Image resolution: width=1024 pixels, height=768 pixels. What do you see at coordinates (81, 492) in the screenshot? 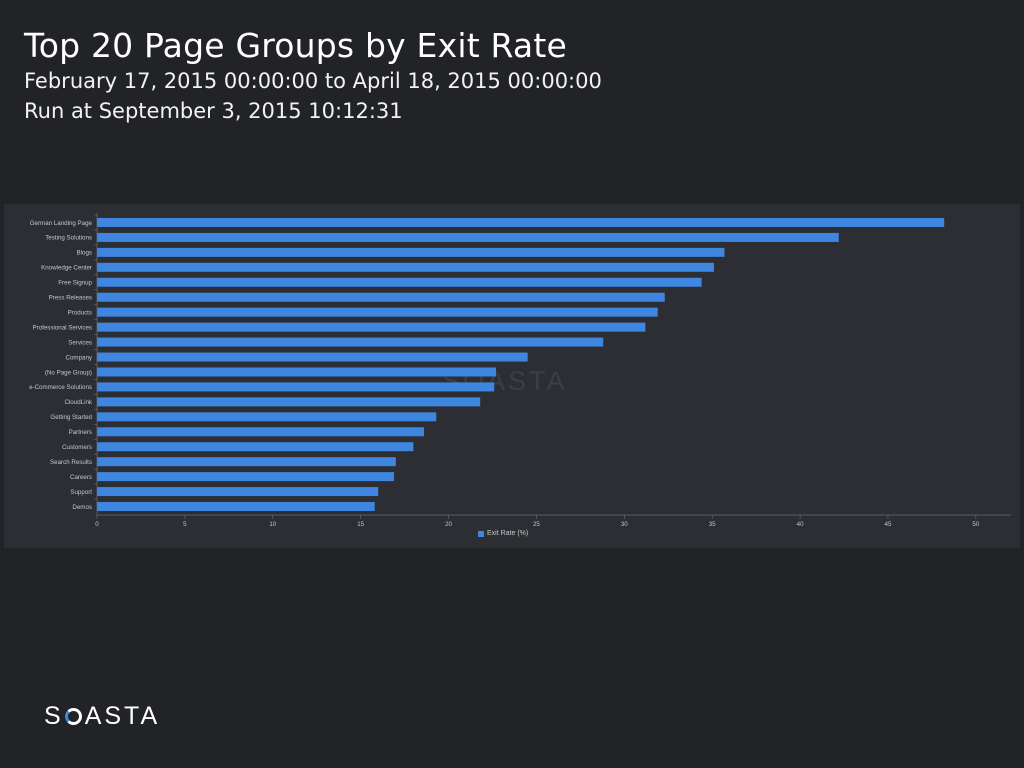
I see `category-label: Support` at bounding box center [81, 492].